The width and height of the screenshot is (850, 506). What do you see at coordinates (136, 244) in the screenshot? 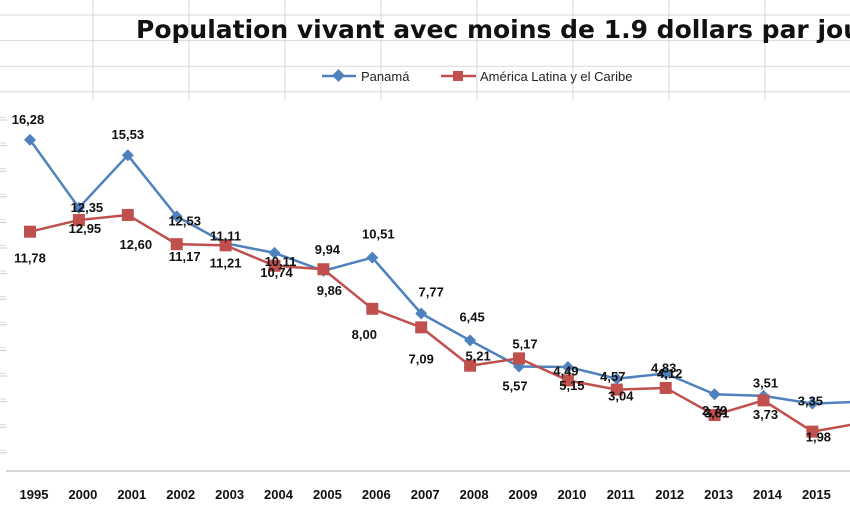
I see `data-label-america-latina: 12,60` at bounding box center [136, 244].